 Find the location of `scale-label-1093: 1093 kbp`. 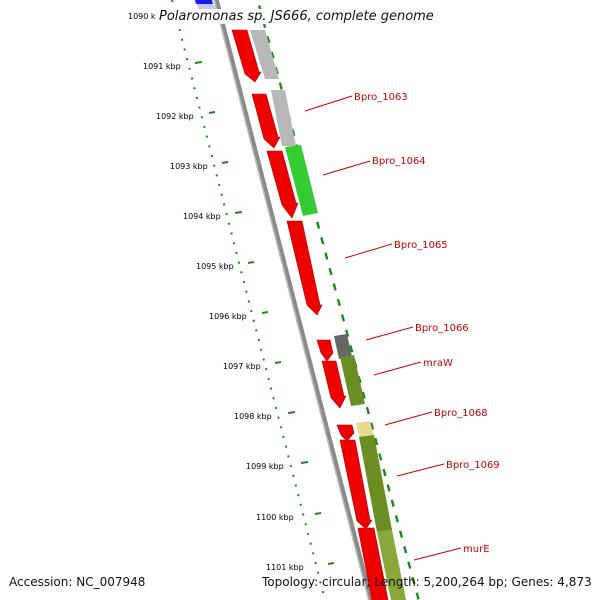

scale-label-1093: 1093 kbp is located at coordinates (189, 166).